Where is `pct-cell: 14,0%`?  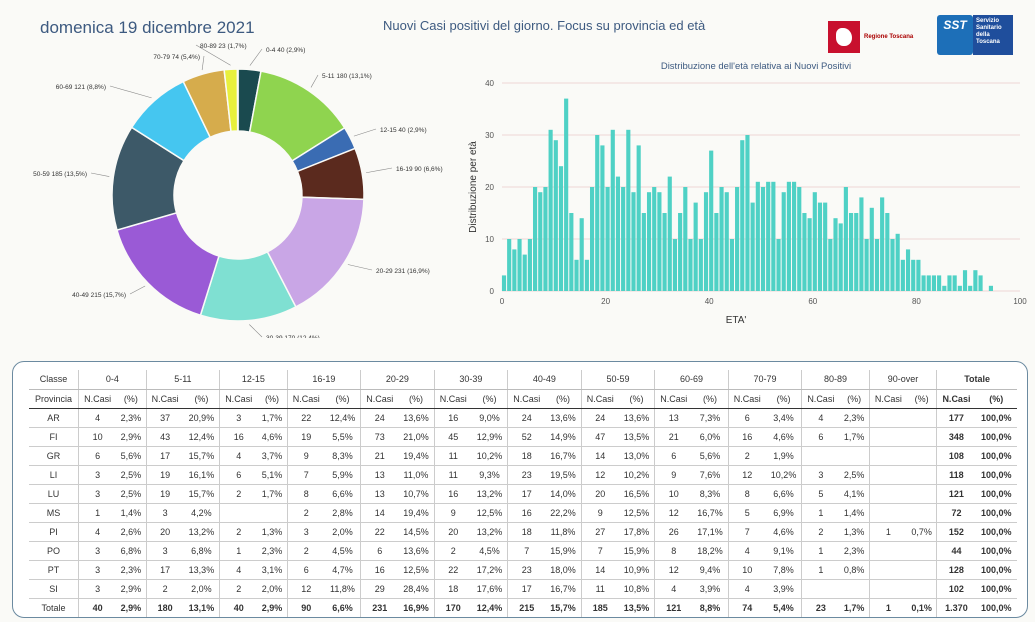 pct-cell: 14,0% is located at coordinates (563, 494).